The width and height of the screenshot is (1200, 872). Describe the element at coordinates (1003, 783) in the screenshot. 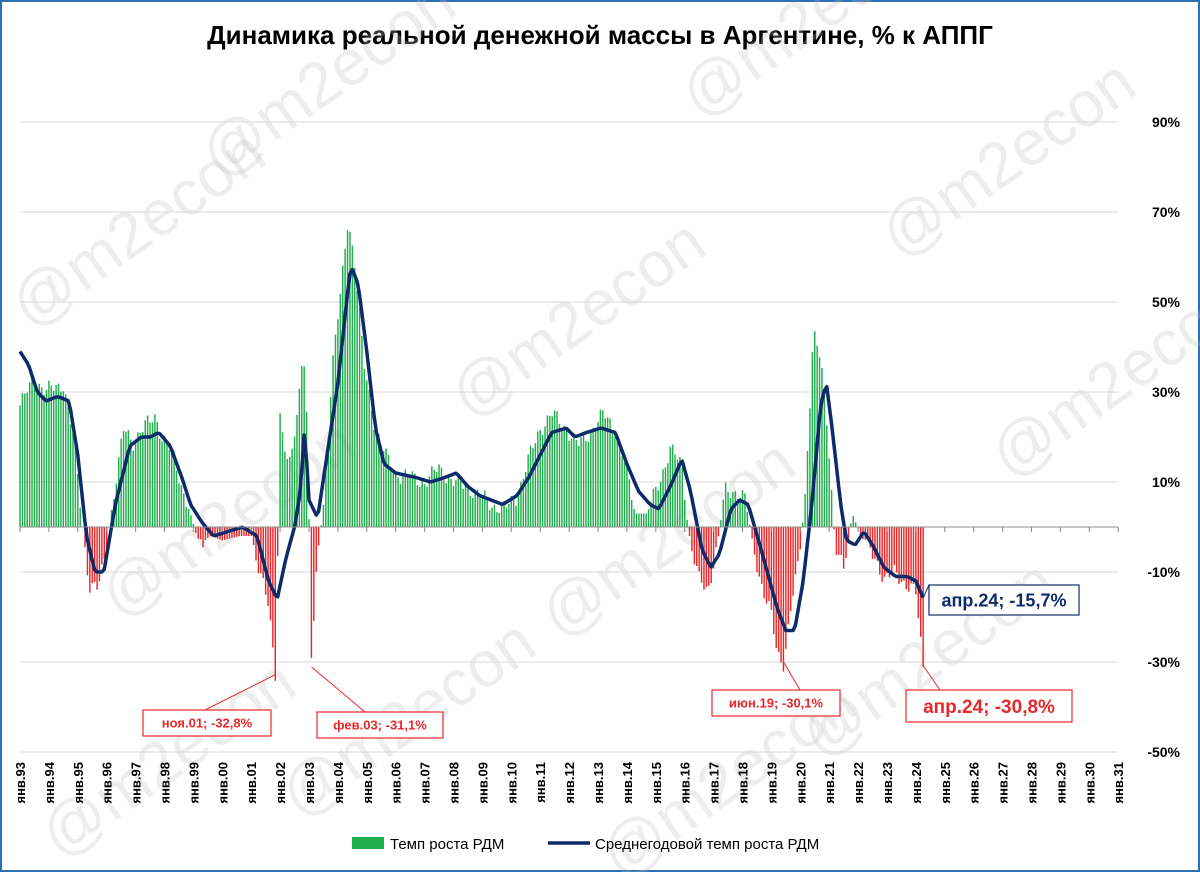

I see `x-tick-label: янв.27` at that location.